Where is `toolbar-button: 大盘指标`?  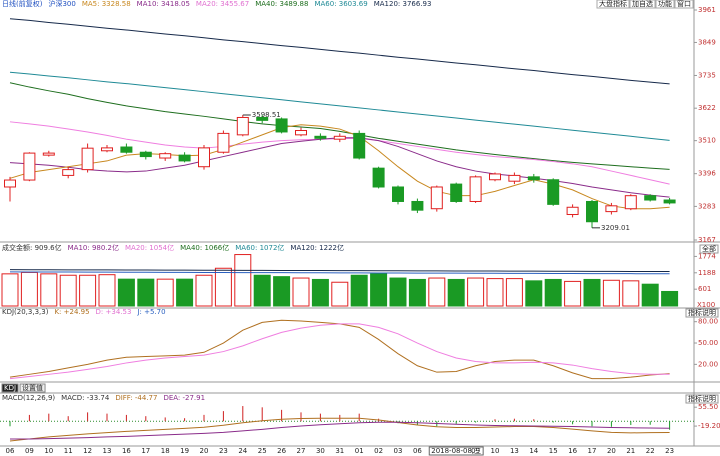 toolbar-button: 大盘指标 is located at coordinates (613, 4).